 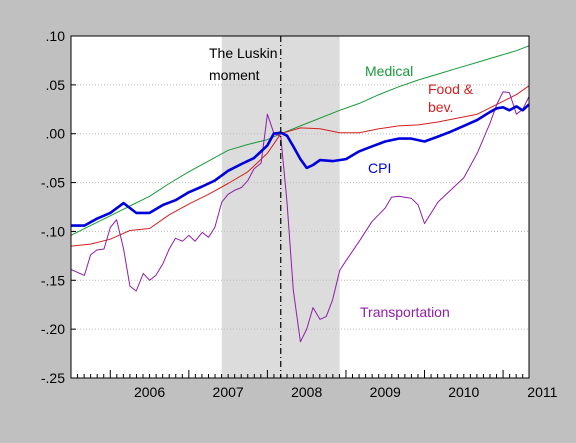 What do you see at coordinates (405, 312) in the screenshot?
I see `series-label-transportation: Transportation` at bounding box center [405, 312].